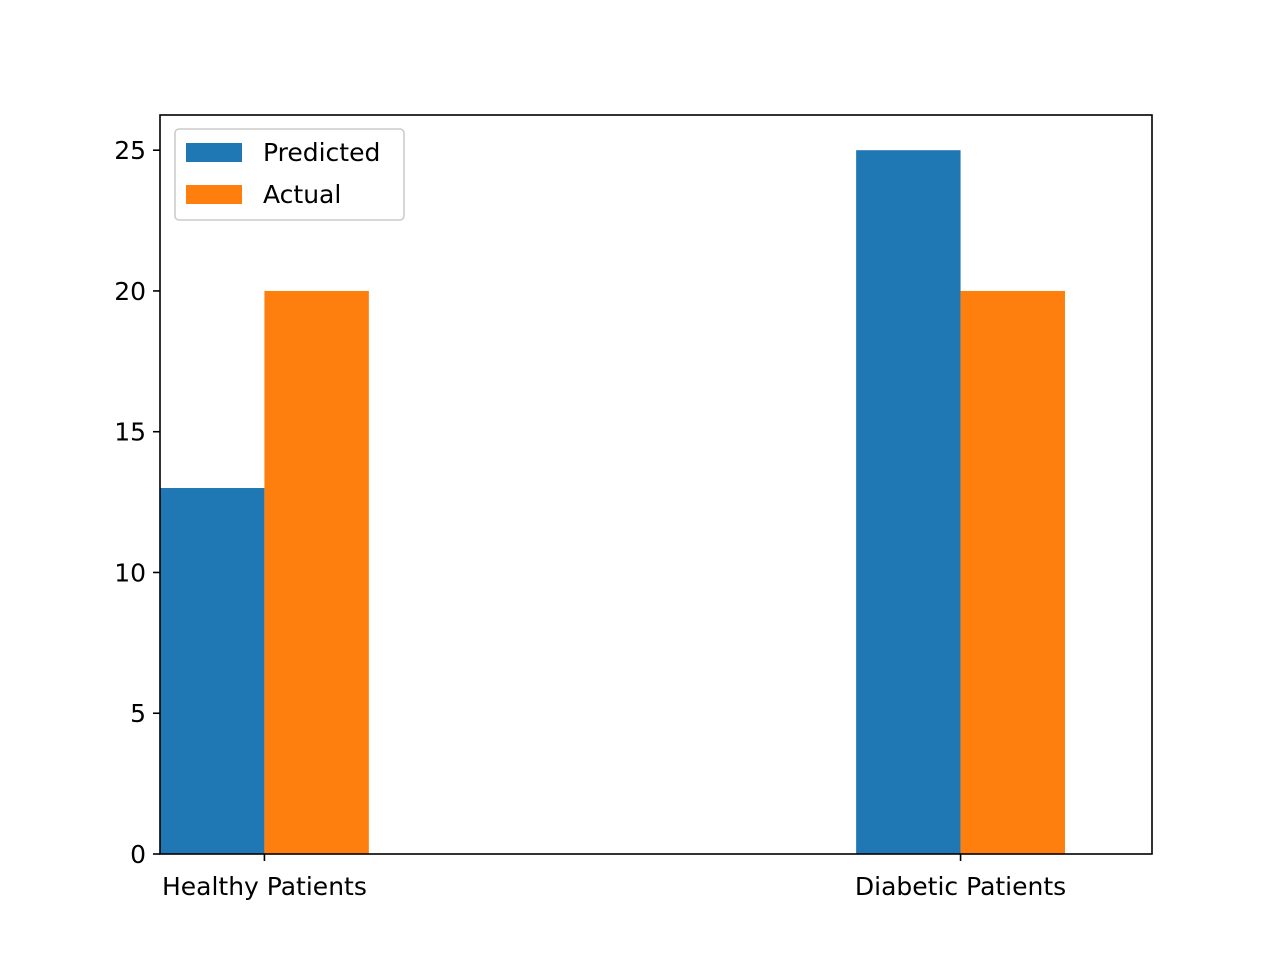 The width and height of the screenshot is (1280, 964). Describe the element at coordinates (138, 713) in the screenshot. I see `y-tick-label: 5` at that location.